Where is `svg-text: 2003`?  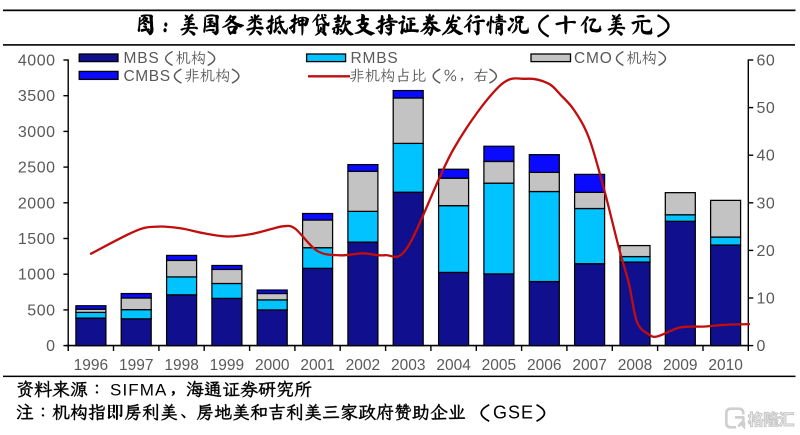 svg-text: 2003 is located at coordinates (408, 365).